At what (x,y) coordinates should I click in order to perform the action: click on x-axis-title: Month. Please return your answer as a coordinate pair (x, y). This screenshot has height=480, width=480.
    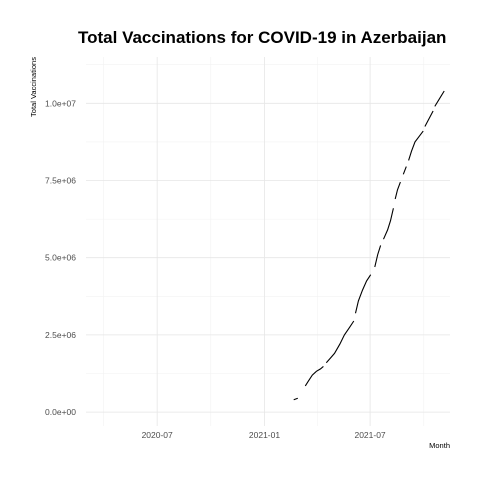
    Looking at the image, I should click on (439, 445).